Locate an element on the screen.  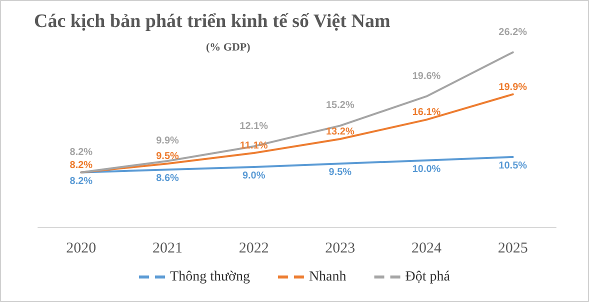
data-label: 11.1% is located at coordinates (254, 146).